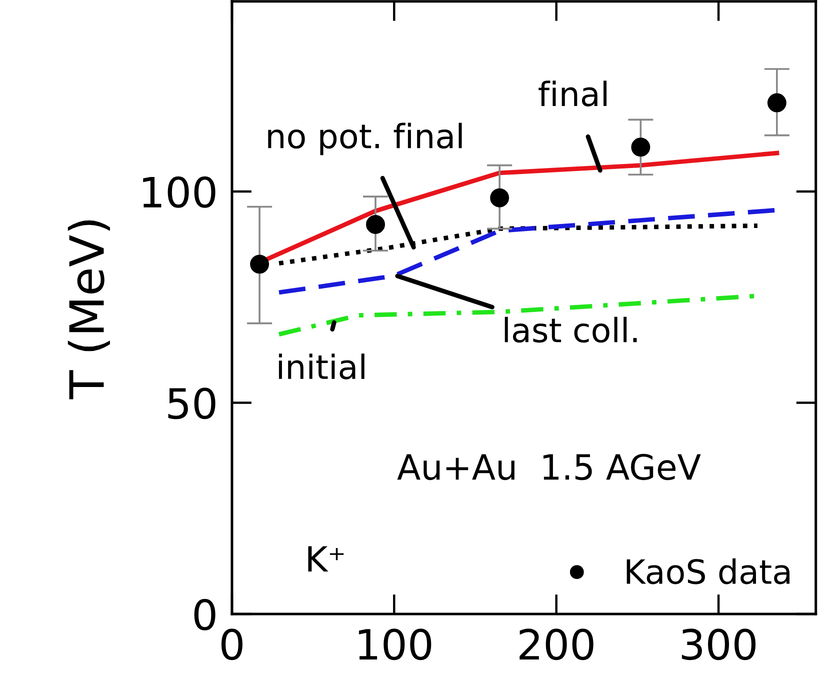 The height and width of the screenshot is (693, 827). What do you see at coordinates (365, 139) in the screenshot?
I see `annotation: no pot. final` at bounding box center [365, 139].